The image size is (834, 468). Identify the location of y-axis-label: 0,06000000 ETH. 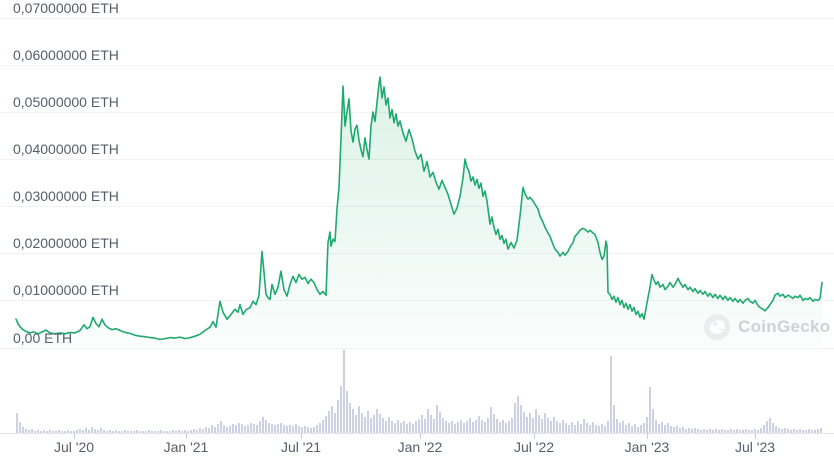
(66, 54).